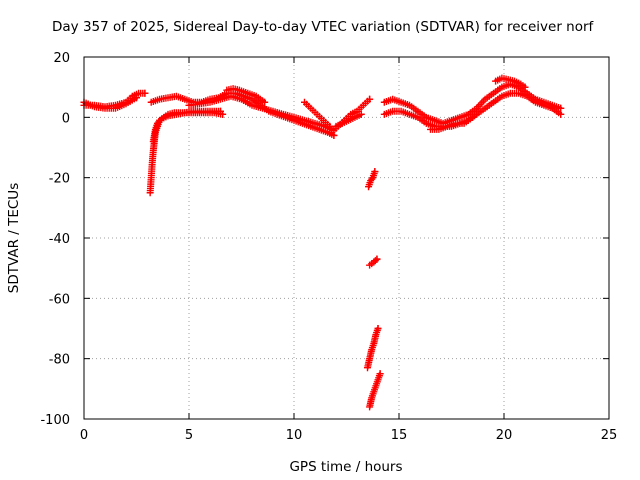 This screenshot has height=480, width=640. Describe the element at coordinates (510, 82) in the screenshot. I see `series-seg-r` at that location.